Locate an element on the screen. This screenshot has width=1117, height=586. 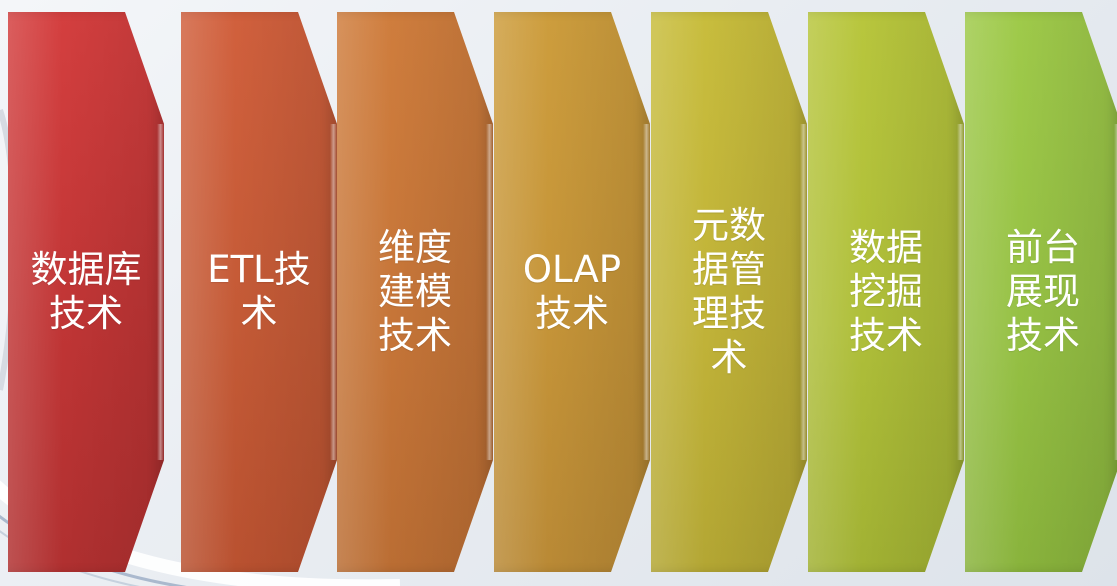
chevron-stage-1: 数据库 技术 is located at coordinates (86, 292).